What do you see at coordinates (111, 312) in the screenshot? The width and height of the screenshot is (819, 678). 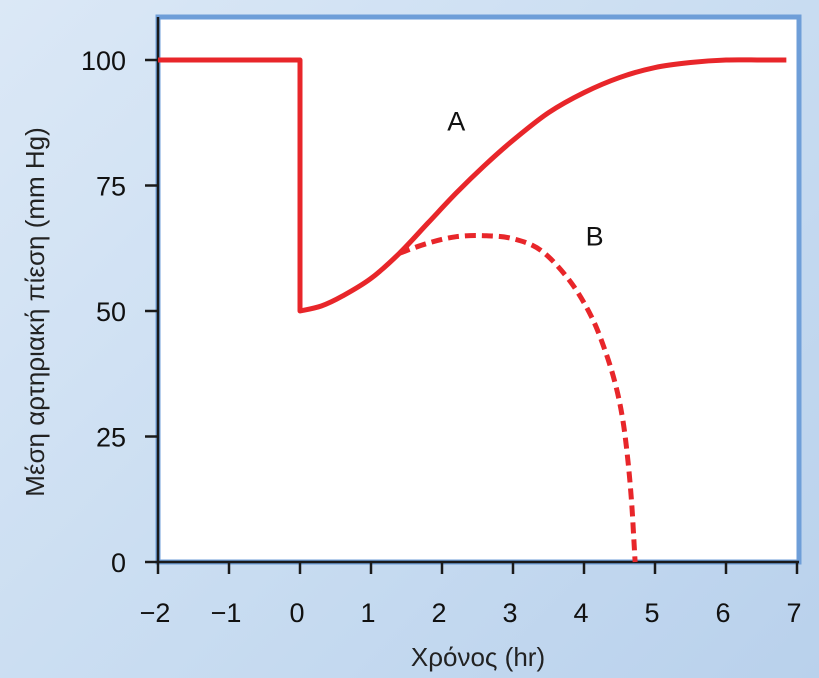 I see `y-tick-label: 50` at bounding box center [111, 312].